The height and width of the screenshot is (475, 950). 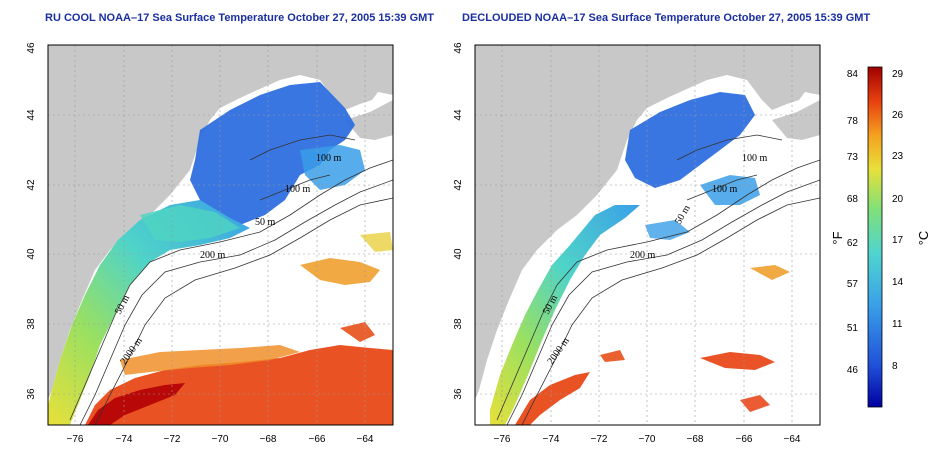 I want to click on right-contour-label-200m: 200 m, so click(x=643, y=255).